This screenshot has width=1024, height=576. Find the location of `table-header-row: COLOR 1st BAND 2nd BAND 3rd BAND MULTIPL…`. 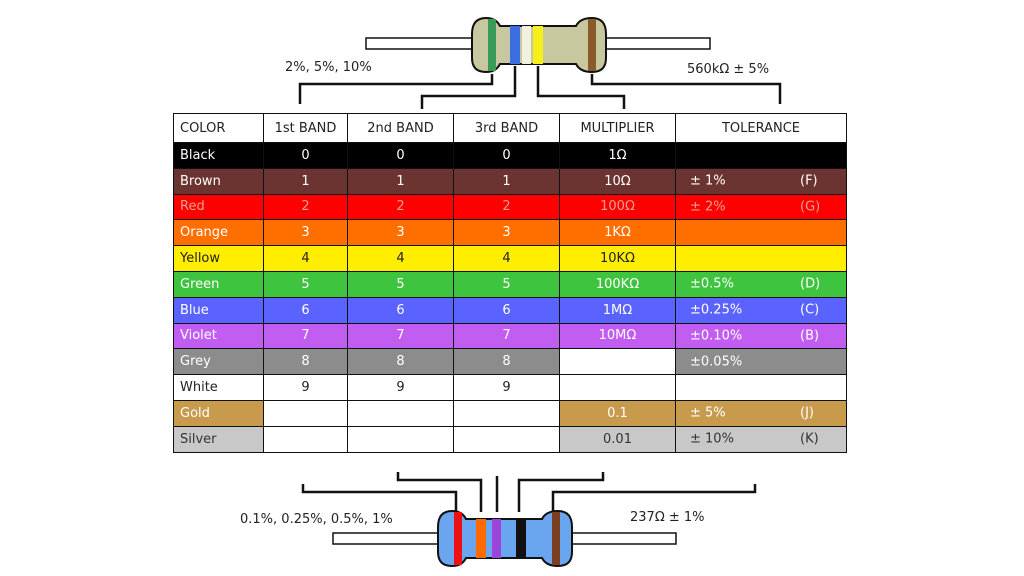

table-header-row: COLOR 1st BAND 2nd BAND 3rd BAND MULTIPL… is located at coordinates (510, 128).